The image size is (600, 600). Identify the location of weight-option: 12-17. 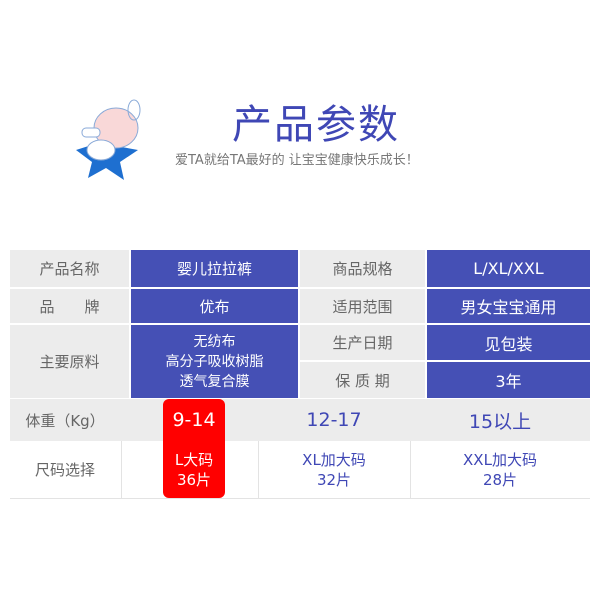
(334, 420).